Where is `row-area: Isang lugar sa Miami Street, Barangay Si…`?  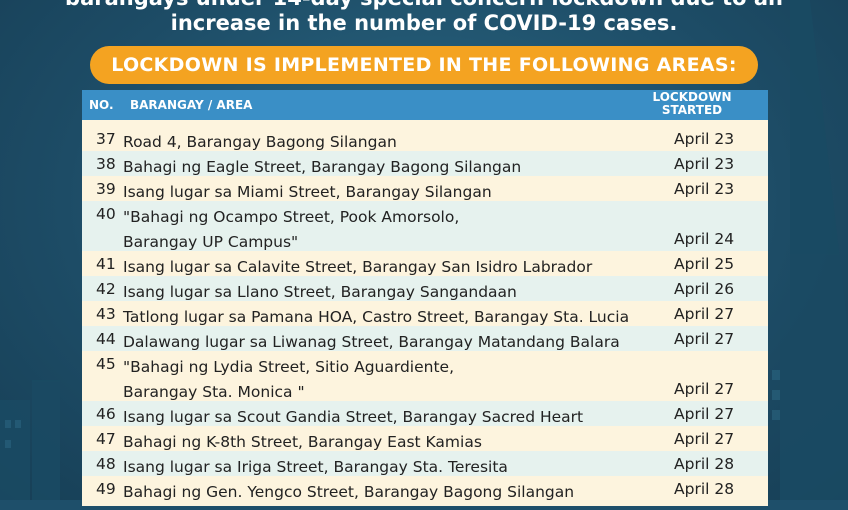
row-area: Isang lugar sa Miami Street, Barangay Si… is located at coordinates (307, 192).